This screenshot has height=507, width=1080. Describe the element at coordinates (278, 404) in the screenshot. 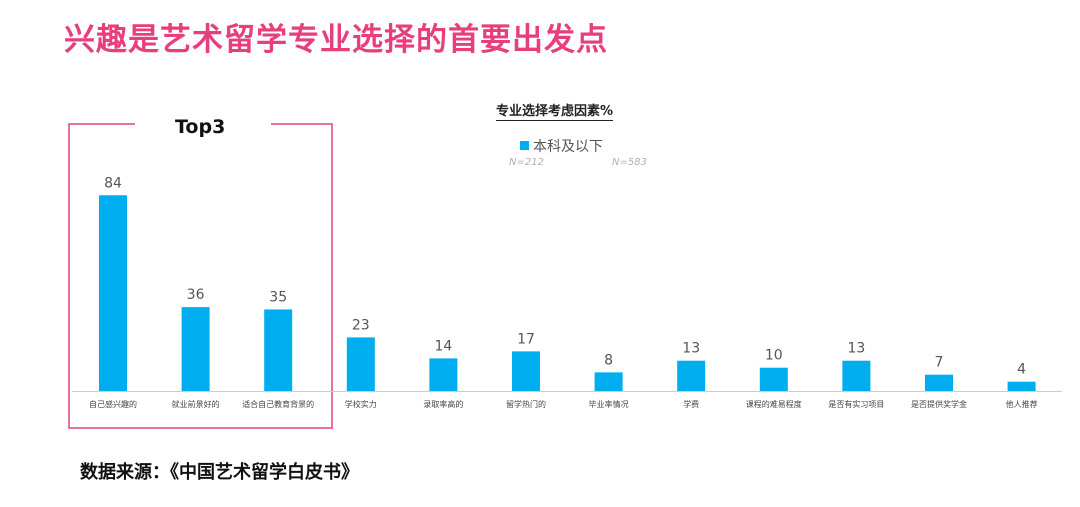

I see `category-label: 适合自己教育背景的` at that location.